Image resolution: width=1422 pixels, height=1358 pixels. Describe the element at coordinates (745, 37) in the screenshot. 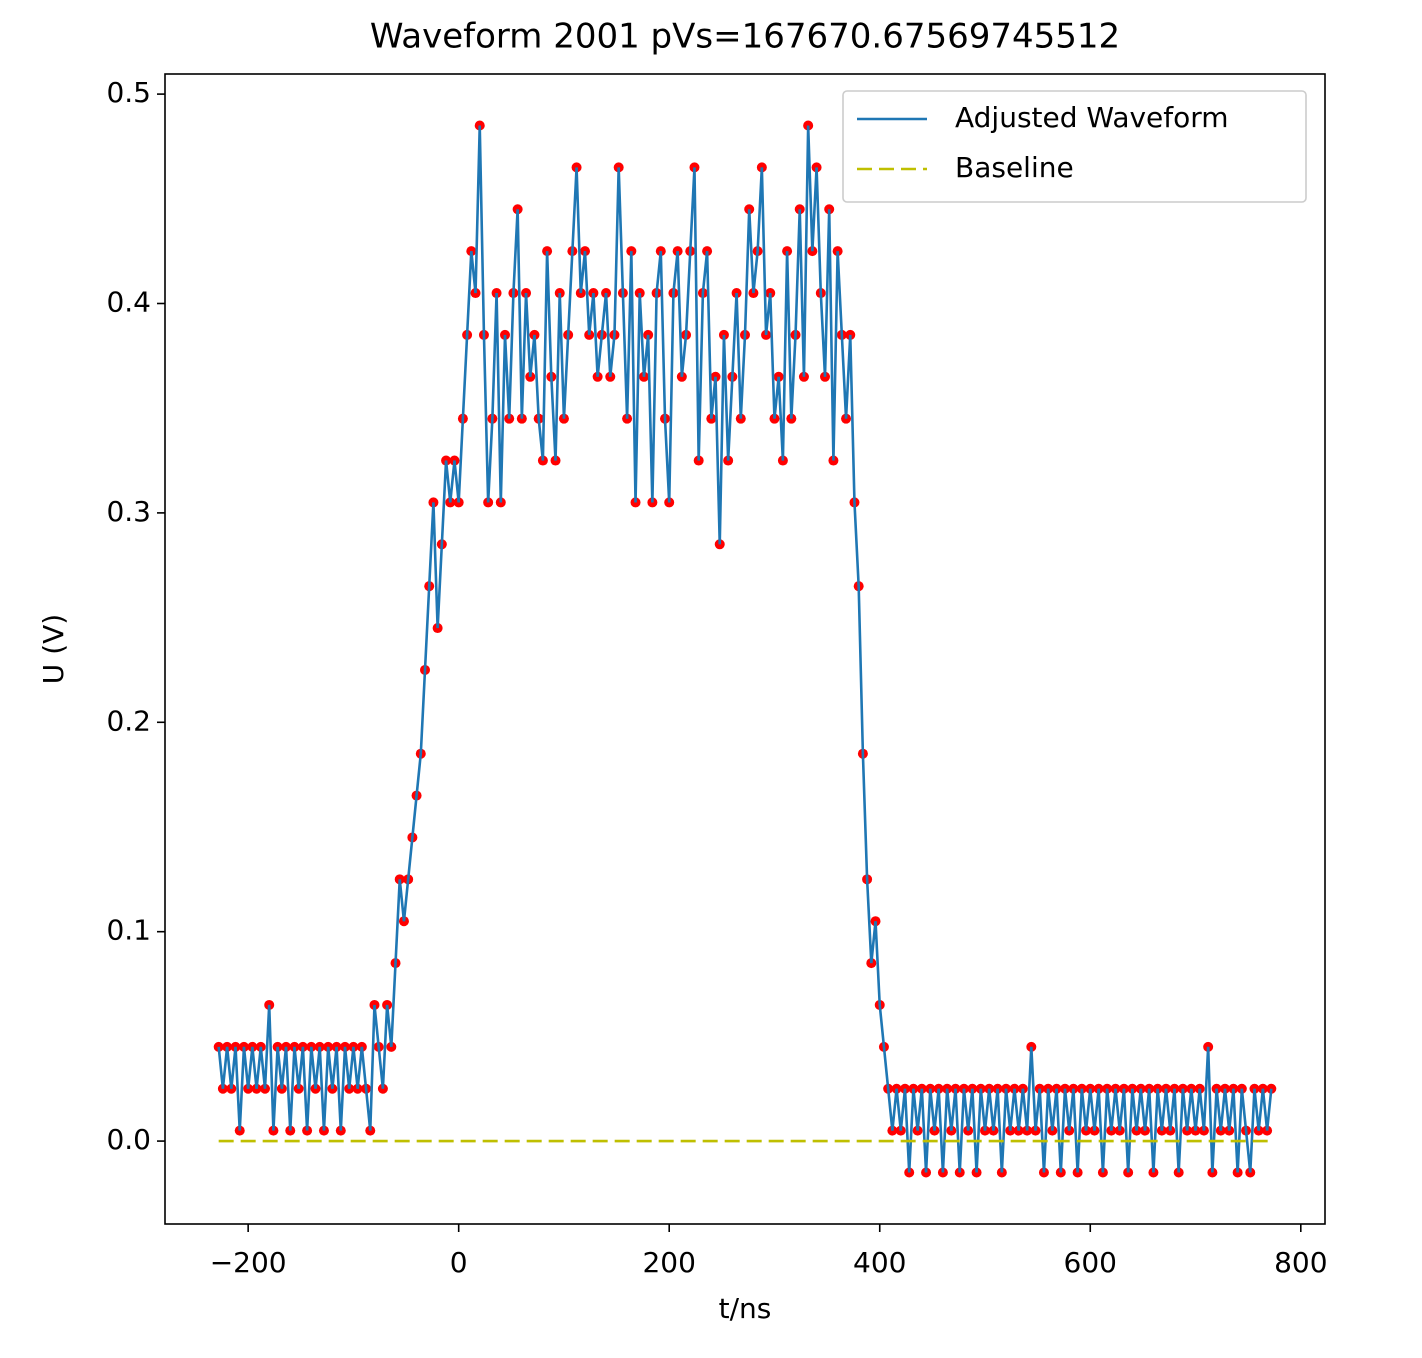

I see `chart-title: Waveform 2001 pVs=167670.67569745512` at that location.